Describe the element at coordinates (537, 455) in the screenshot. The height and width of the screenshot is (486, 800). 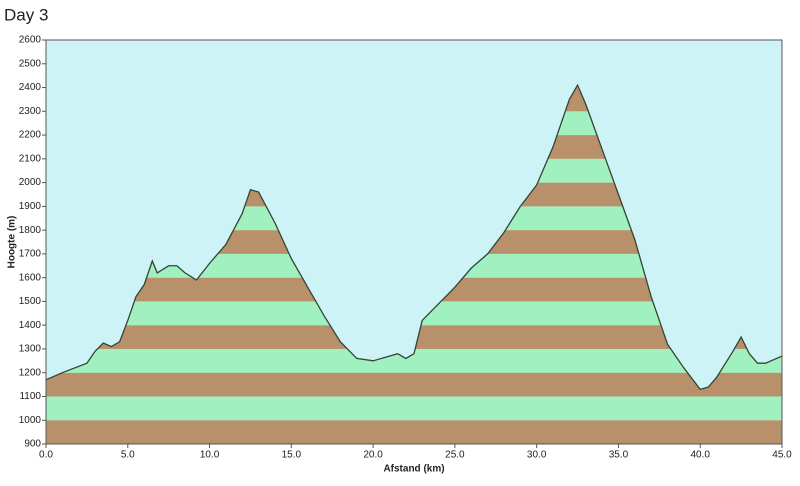
I see `x-tick-label: 30.0` at that location.